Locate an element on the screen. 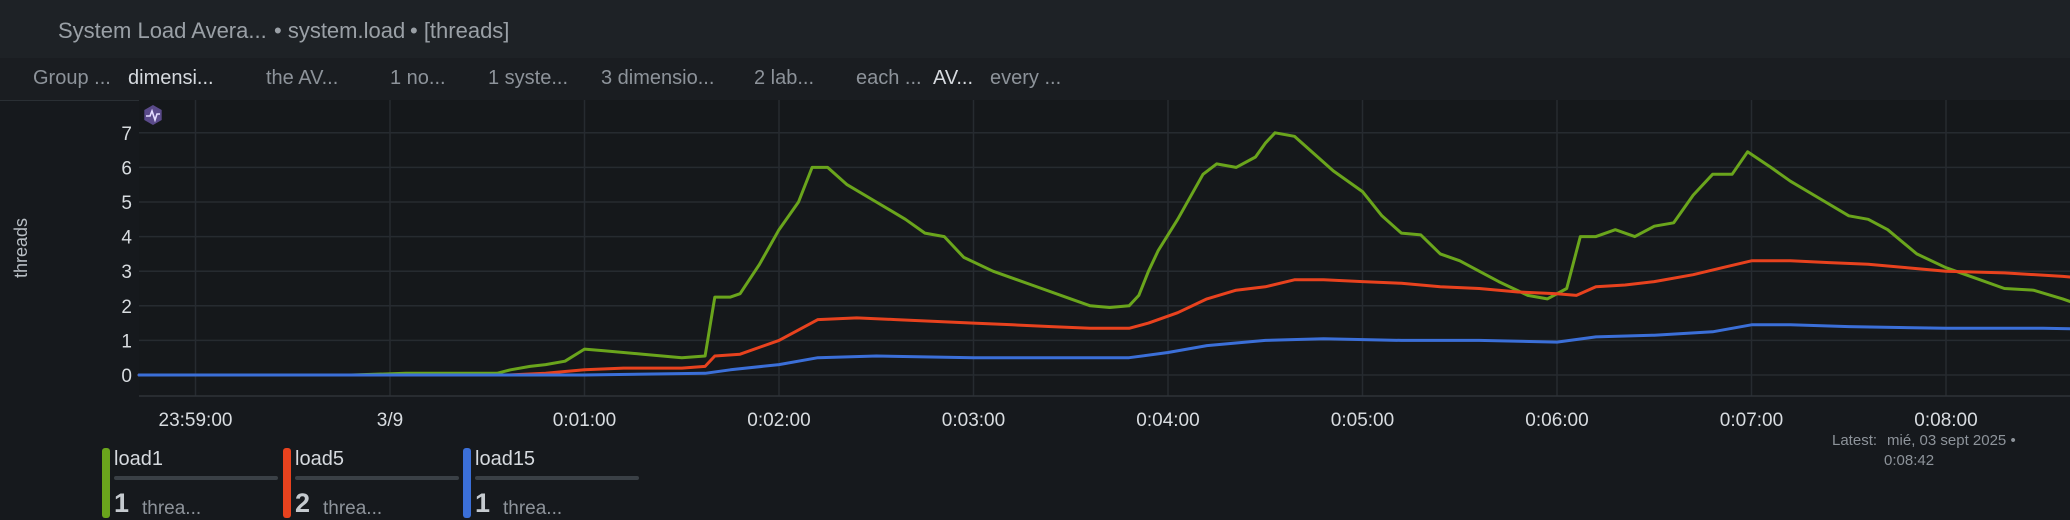 The height and width of the screenshot is (520, 2070). chart-type-icon is located at coordinates (153, 115).